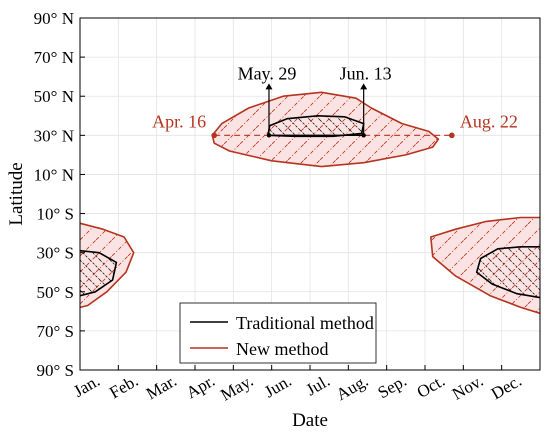  What do you see at coordinates (468, 387) in the screenshot?
I see `x-tick-label: Nov.` at bounding box center [468, 387].